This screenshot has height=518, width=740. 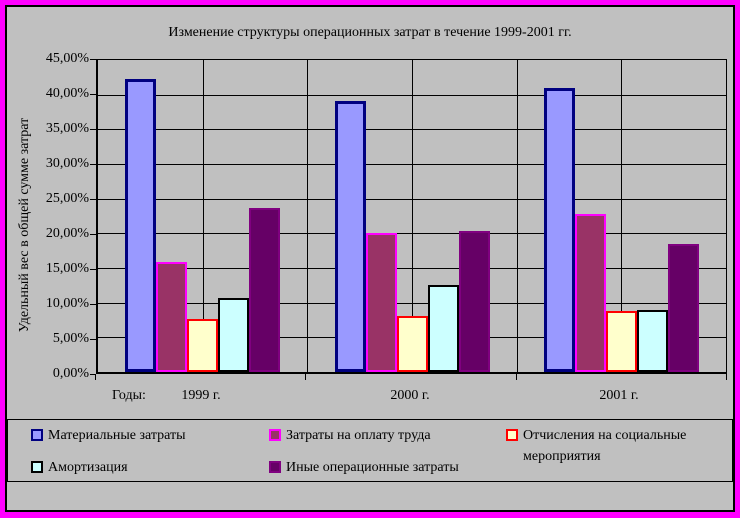 I want to click on x-axis-category-label: 2000 г., so click(x=410, y=395).